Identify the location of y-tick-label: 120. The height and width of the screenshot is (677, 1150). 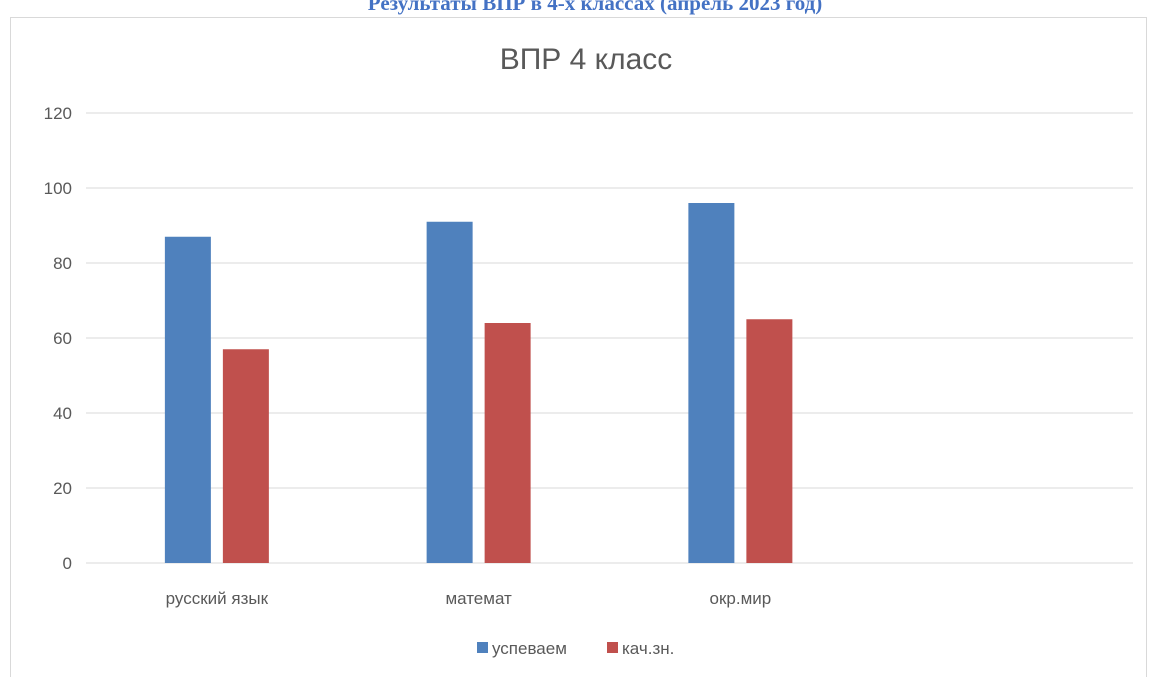
(58, 113).